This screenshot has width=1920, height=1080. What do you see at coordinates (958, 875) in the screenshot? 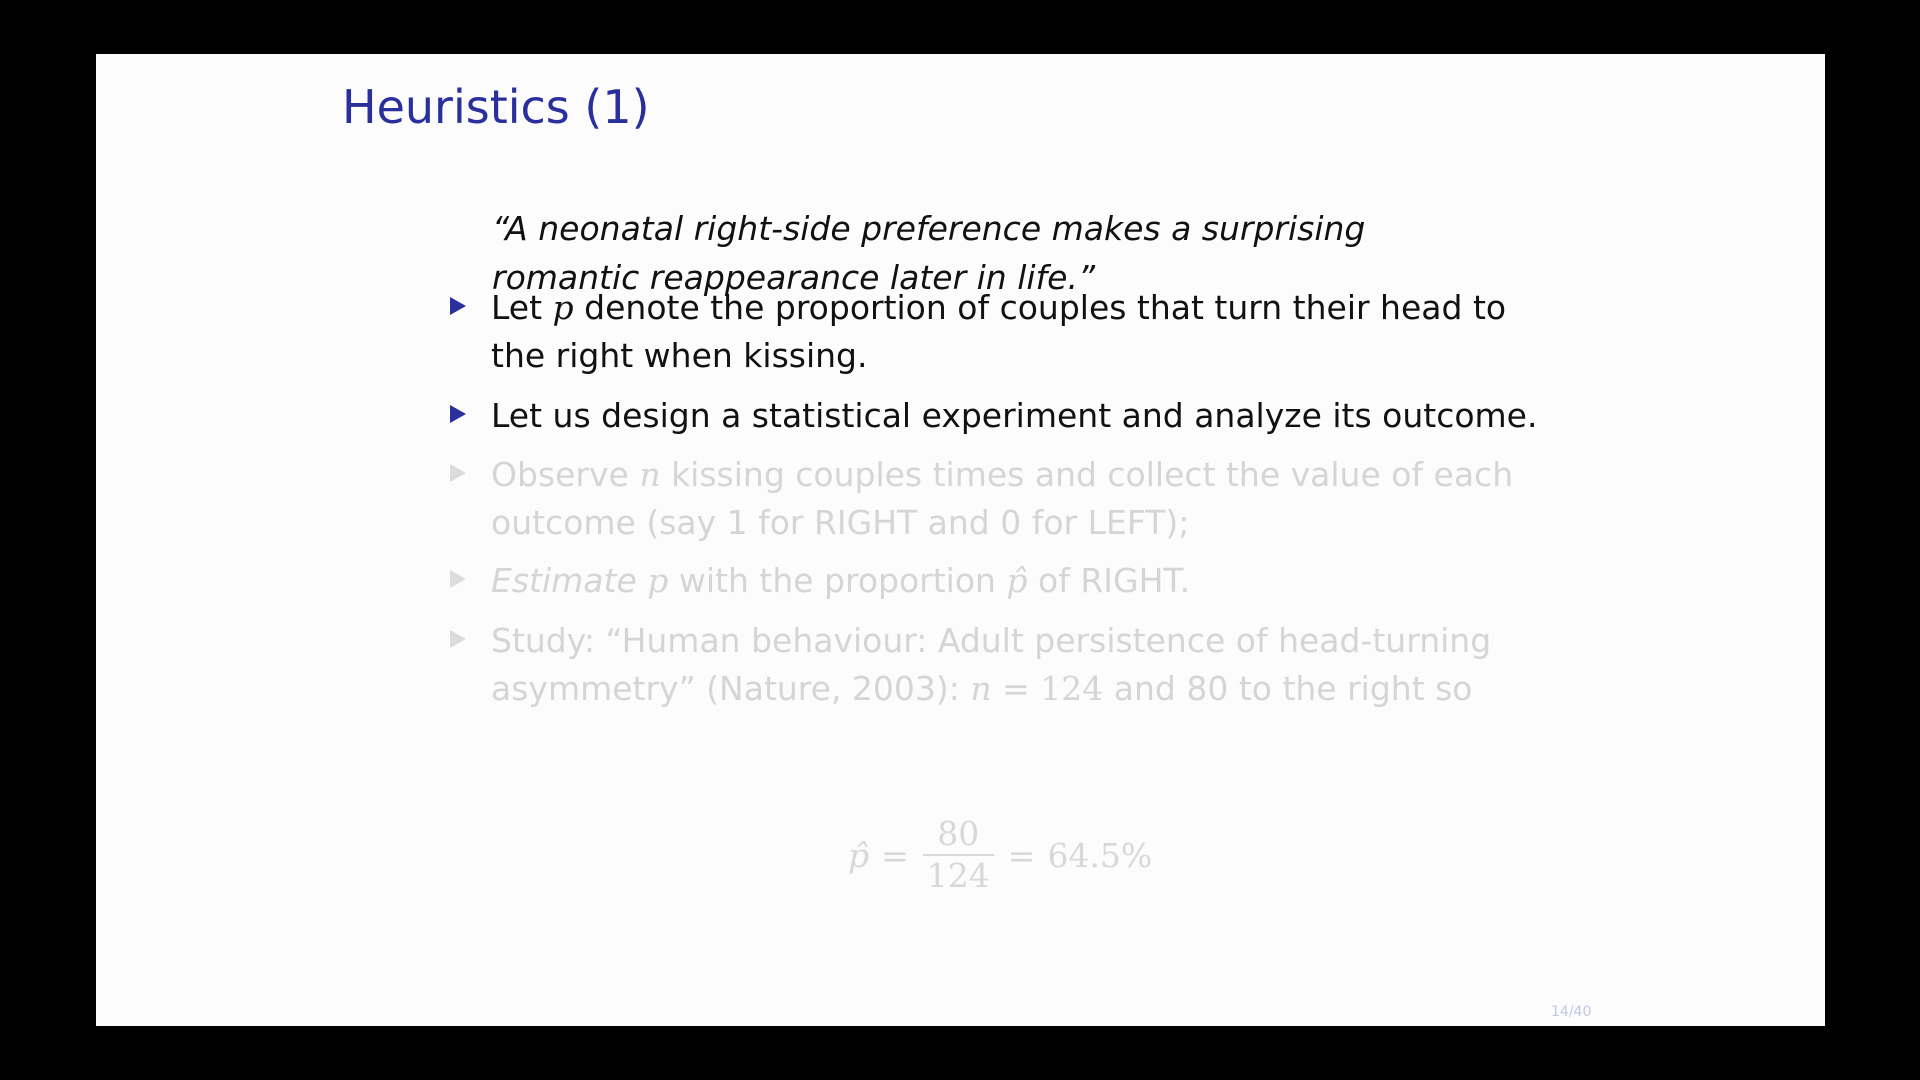
I see `formula-denominator: 124` at bounding box center [958, 875].